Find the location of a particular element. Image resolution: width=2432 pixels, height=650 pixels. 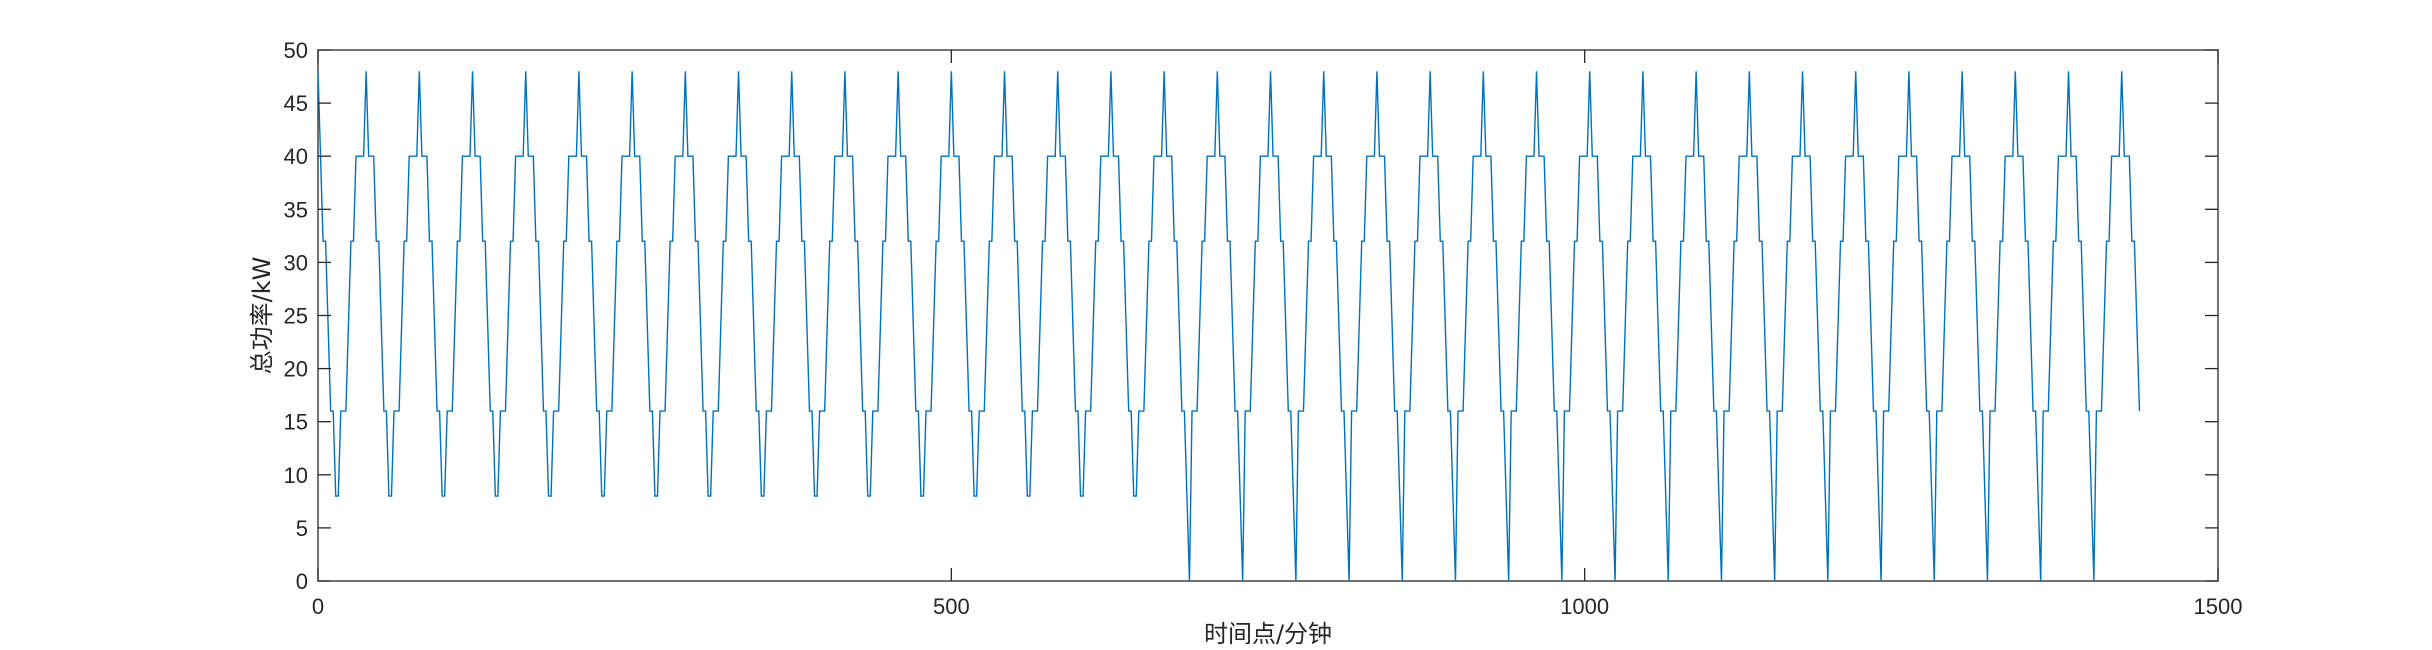

x-axis-tick-labels: 0 500 1000 1500 is located at coordinates (1277, 606).